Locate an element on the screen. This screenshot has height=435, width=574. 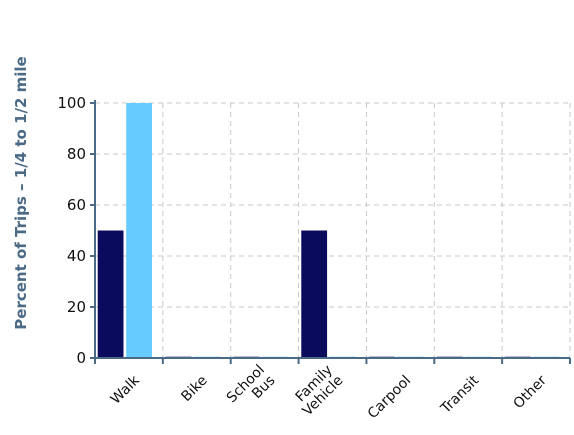
y-tick-label: 100 is located at coordinates (71, 103).